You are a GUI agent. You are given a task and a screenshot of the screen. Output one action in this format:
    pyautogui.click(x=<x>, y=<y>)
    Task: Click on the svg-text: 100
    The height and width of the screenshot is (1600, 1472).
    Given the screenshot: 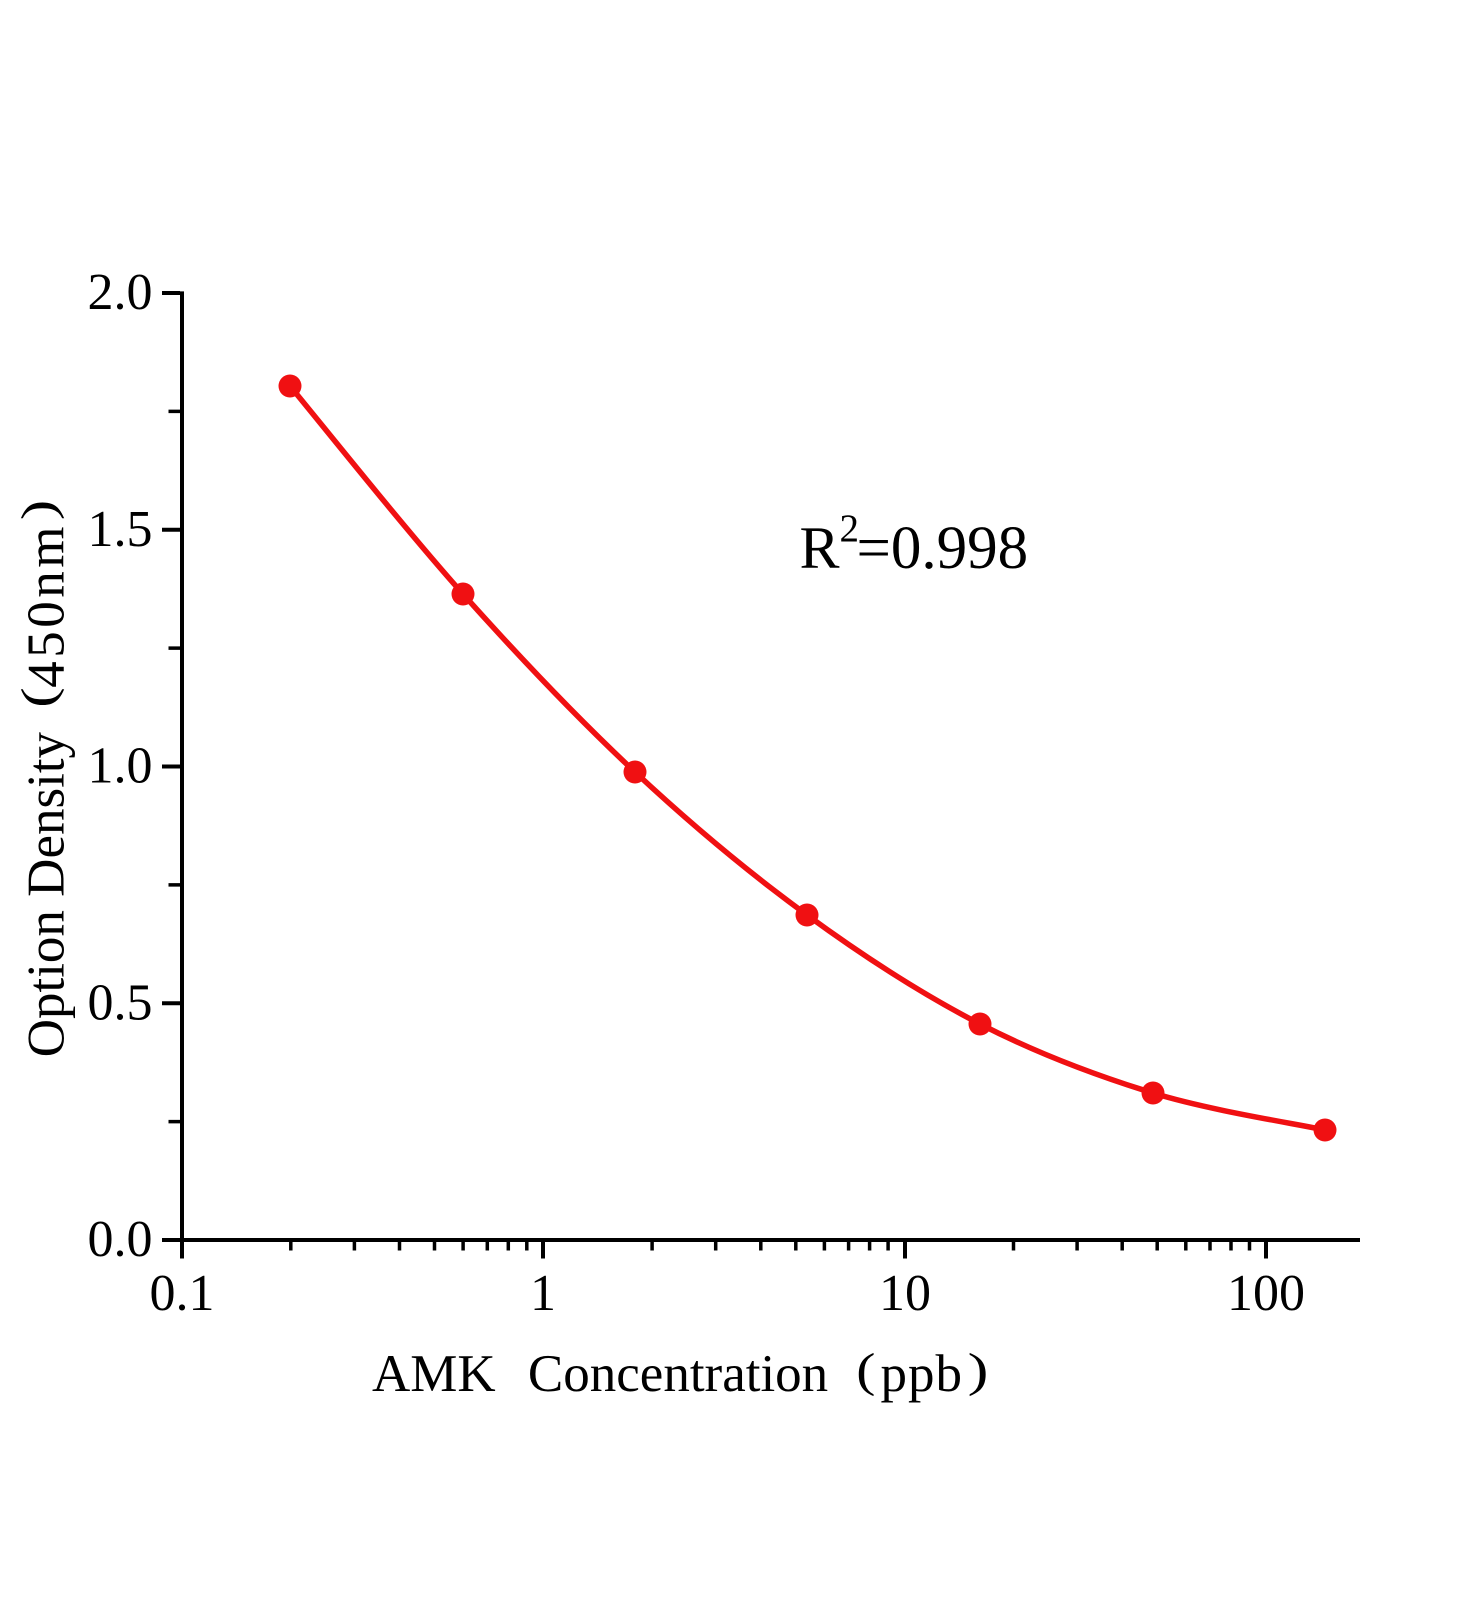 What is the action you would take?
    pyautogui.click(x=1266, y=1293)
    